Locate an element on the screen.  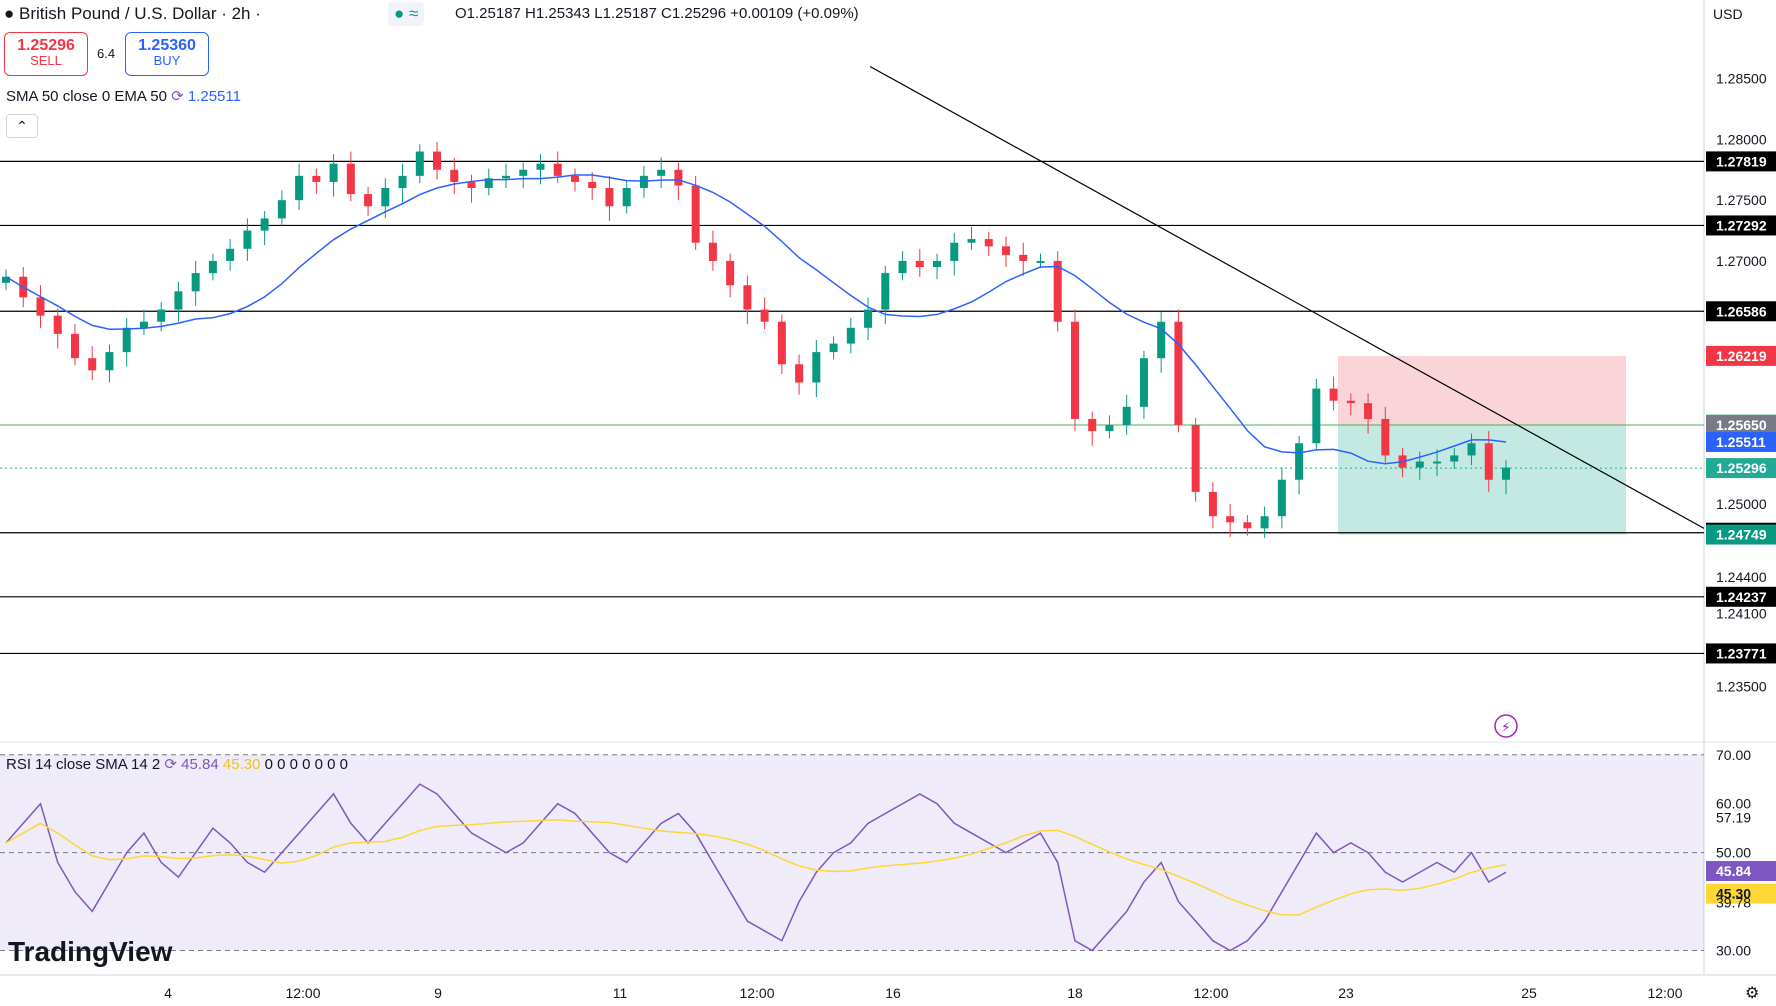
sma-value: 1.25511 is located at coordinates (214, 96).